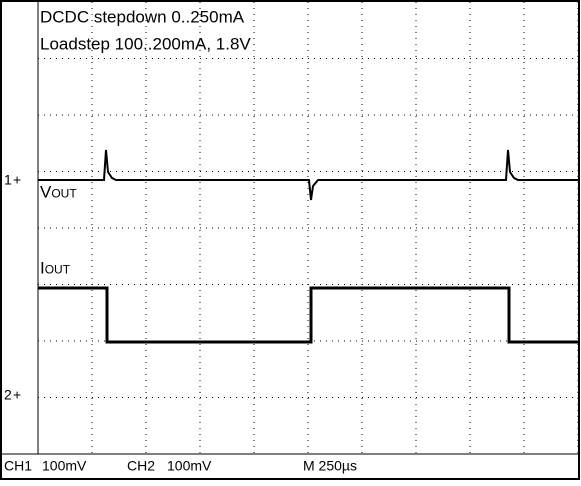 The height and width of the screenshot is (486, 581). I want to click on channel-marker: 1, so click(8, 180).